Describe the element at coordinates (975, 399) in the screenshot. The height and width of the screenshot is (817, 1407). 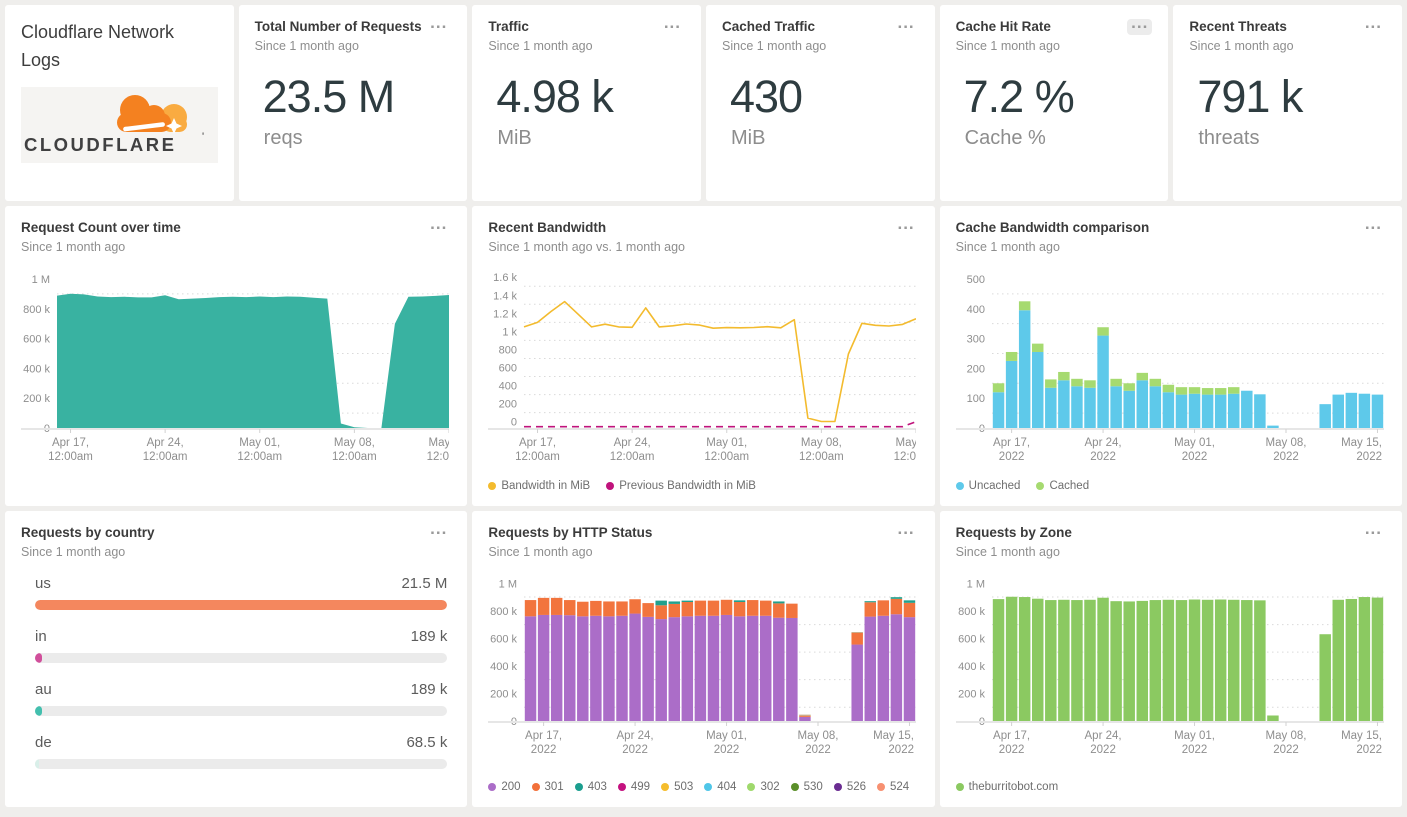
I see `svg-text: 100` at that location.